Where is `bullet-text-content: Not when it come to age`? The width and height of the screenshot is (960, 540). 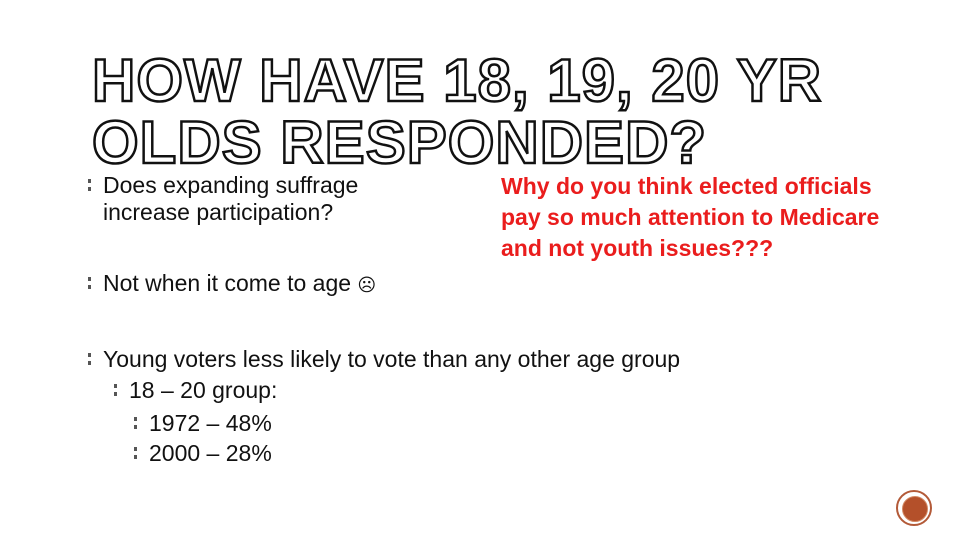 bullet-text-content: Not when it come to age is located at coordinates (227, 283).